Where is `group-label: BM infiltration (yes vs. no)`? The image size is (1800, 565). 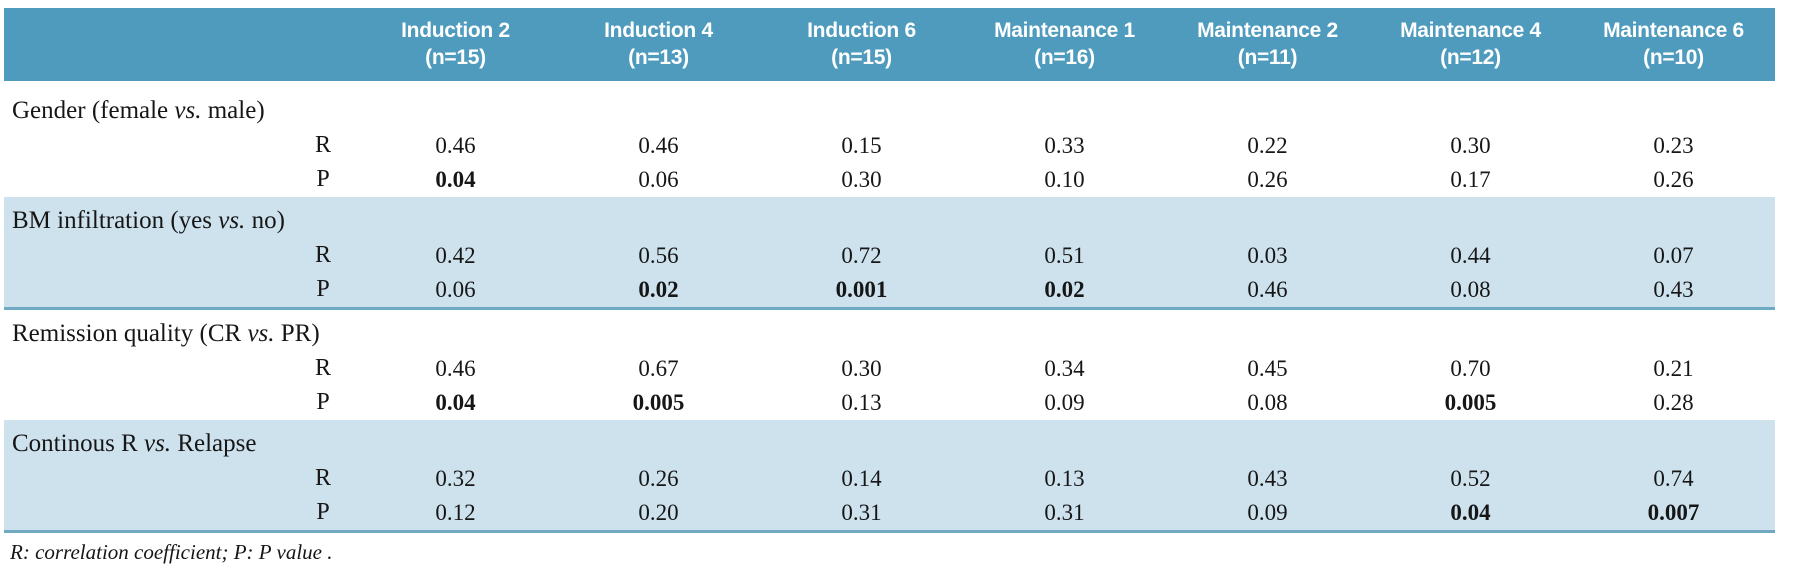 group-label: BM infiltration (yes vs. no) is located at coordinates (889, 217).